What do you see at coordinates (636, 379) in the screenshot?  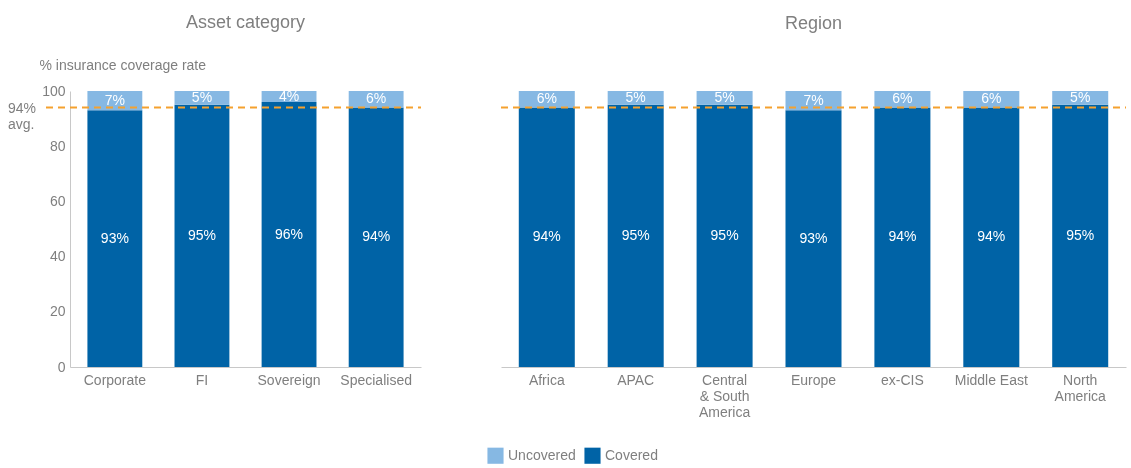 I see `x-tick-label: APAC` at bounding box center [636, 379].